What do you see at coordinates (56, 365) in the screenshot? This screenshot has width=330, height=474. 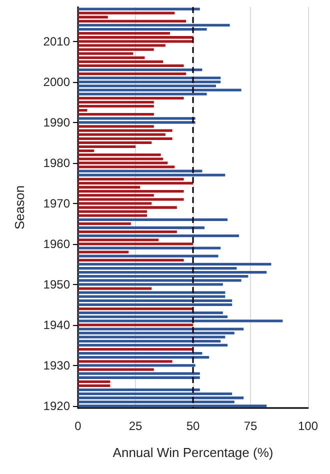 I see `y-tick-label: 1930` at bounding box center [56, 365].